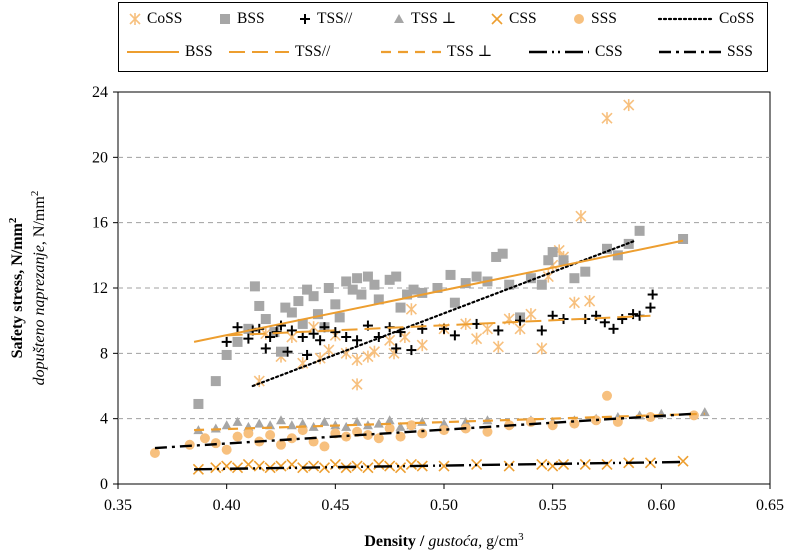  I want to click on trendline-CoSS, so click(444, 313).